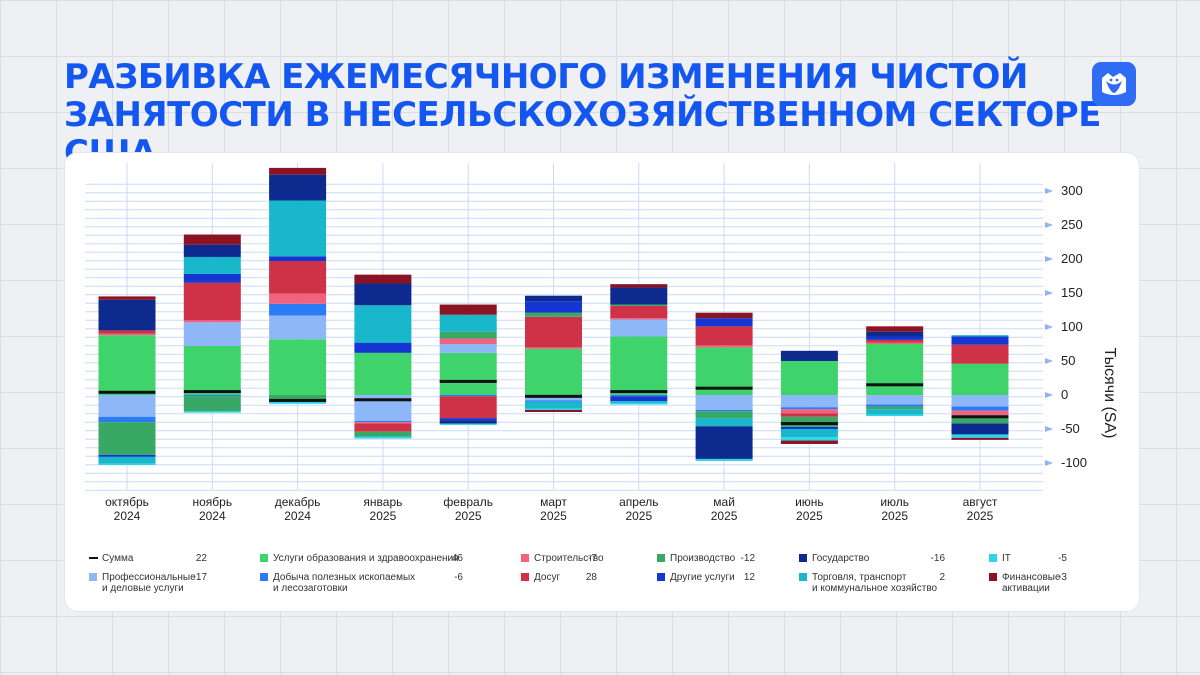 This screenshot has height=675, width=1200. What do you see at coordinates (1072, 292) in the screenshot?
I see `y-tick-label: 150` at bounding box center [1072, 292].